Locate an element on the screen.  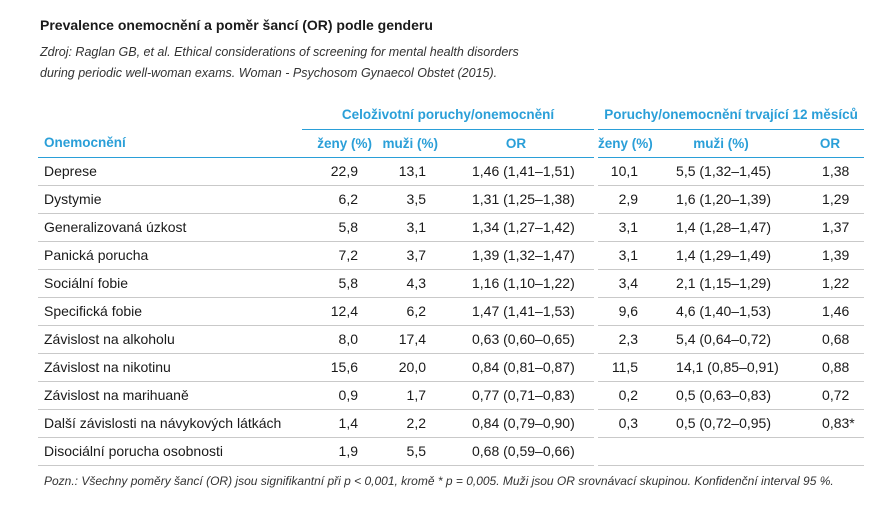
cell-men-lifetime: 3,5 is located at coordinates (405, 199).